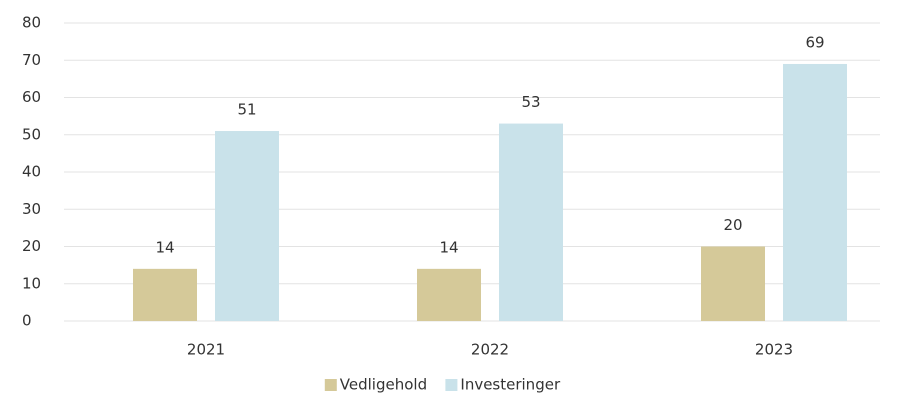 This screenshot has width=898, height=401. I want to click on x-tick-label: 2023, so click(774, 350).